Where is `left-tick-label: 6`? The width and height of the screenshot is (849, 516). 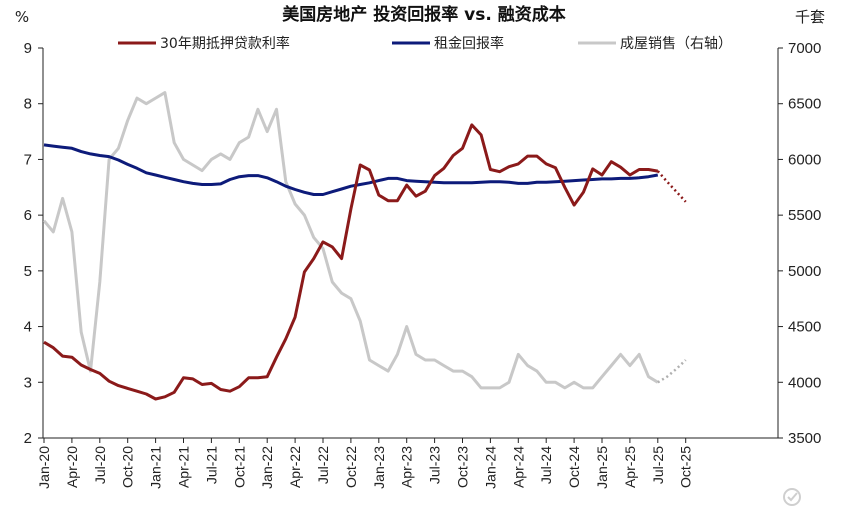 left-tick-label: 6 is located at coordinates (28, 215).